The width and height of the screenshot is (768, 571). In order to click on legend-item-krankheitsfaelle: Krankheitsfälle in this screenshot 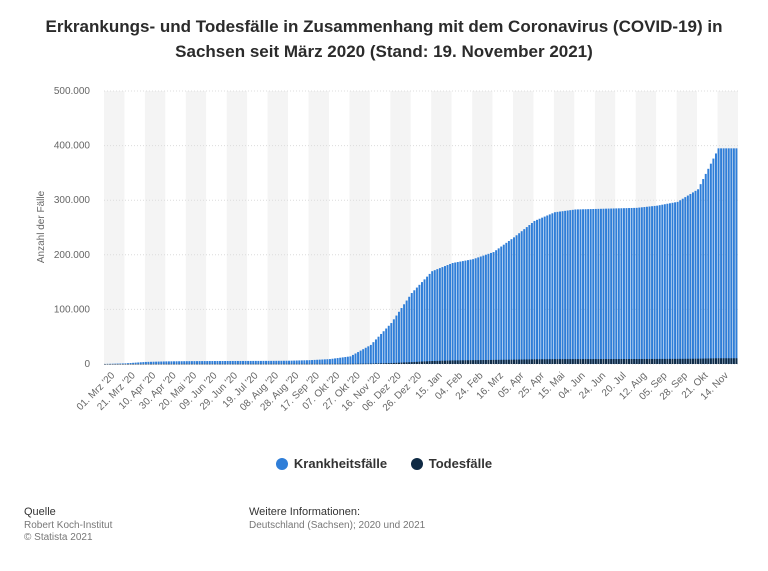, I will do `click(331, 463)`.